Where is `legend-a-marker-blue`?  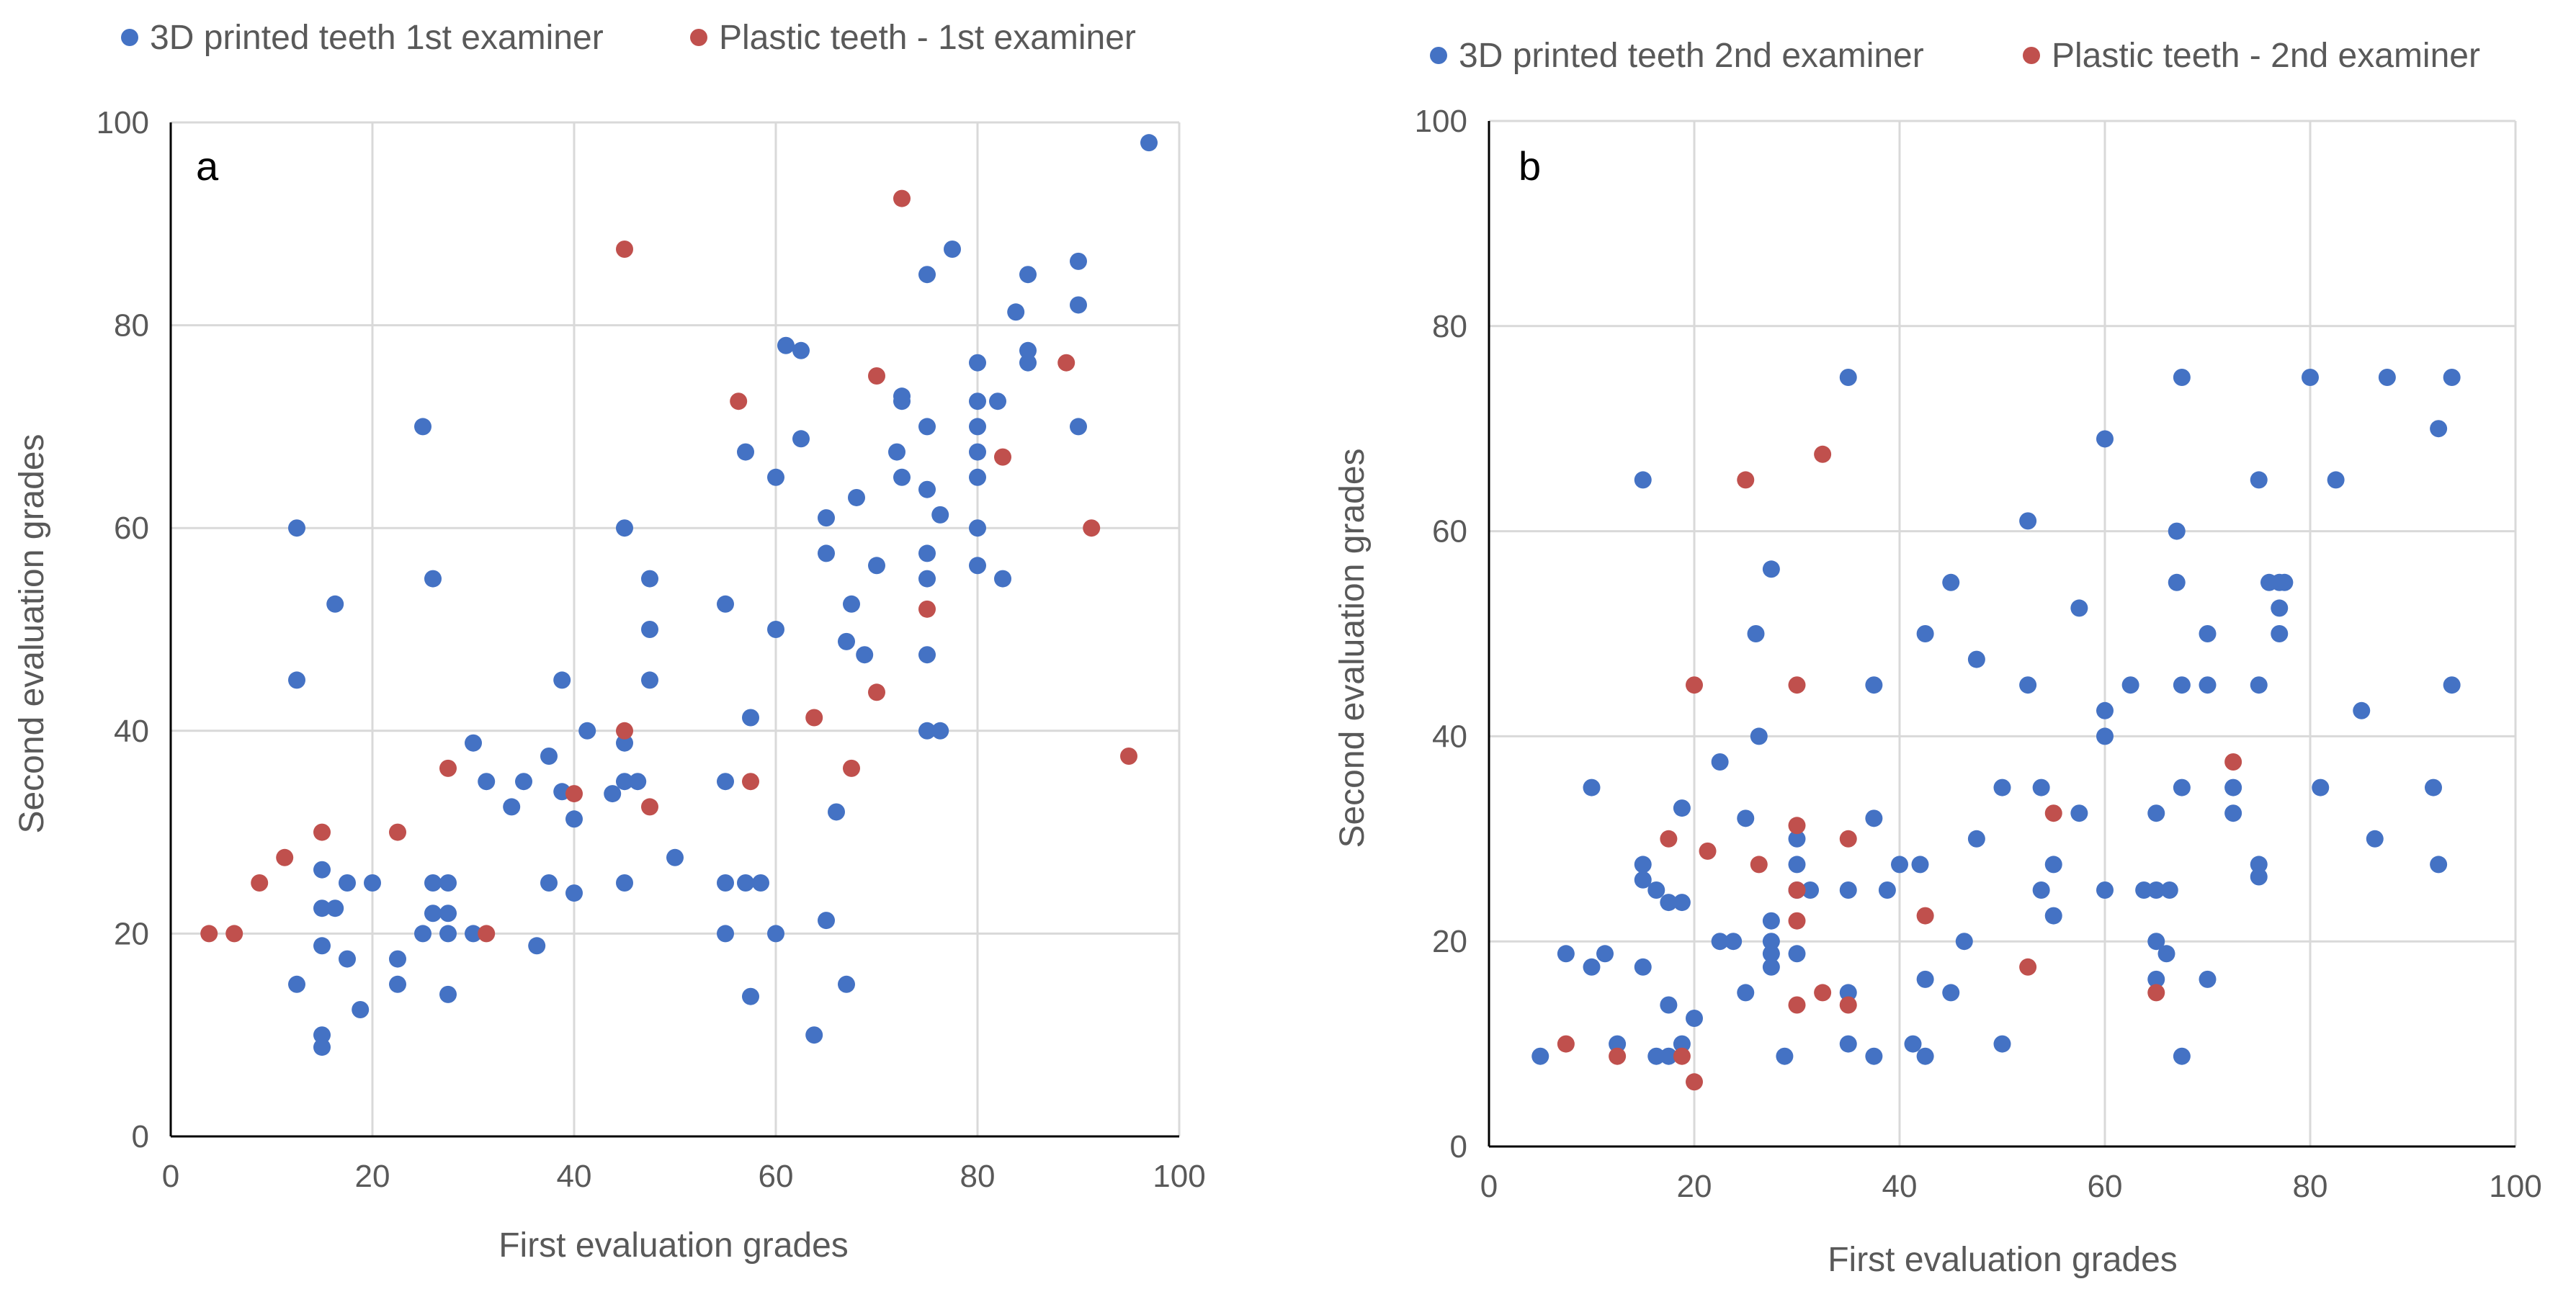
legend-a-marker-blue is located at coordinates (129, 37).